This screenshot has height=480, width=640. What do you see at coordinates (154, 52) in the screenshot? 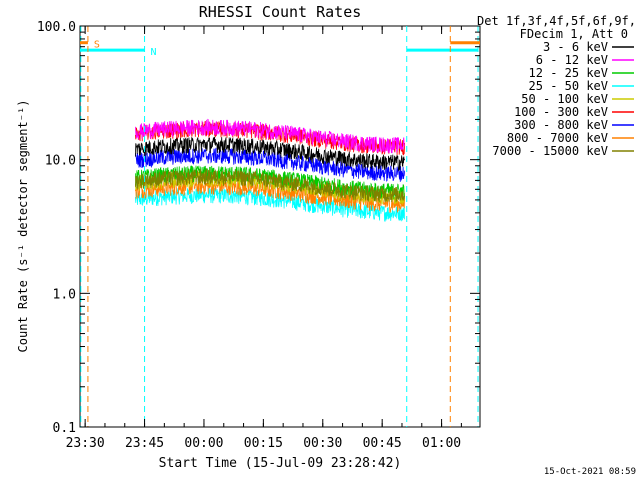
I see `marker-label-n: N` at bounding box center [154, 52].